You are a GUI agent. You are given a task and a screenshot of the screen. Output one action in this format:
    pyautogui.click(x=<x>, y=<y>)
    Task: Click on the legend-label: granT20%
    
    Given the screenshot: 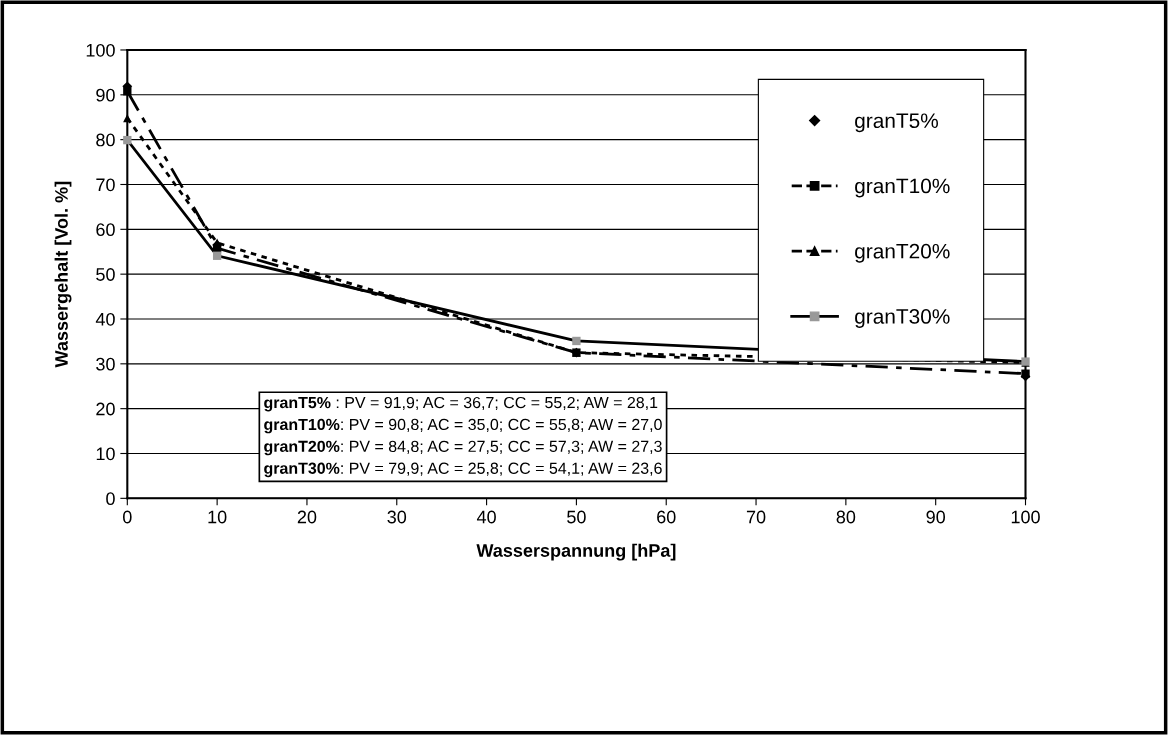 What is the action you would take?
    pyautogui.click(x=902, y=253)
    